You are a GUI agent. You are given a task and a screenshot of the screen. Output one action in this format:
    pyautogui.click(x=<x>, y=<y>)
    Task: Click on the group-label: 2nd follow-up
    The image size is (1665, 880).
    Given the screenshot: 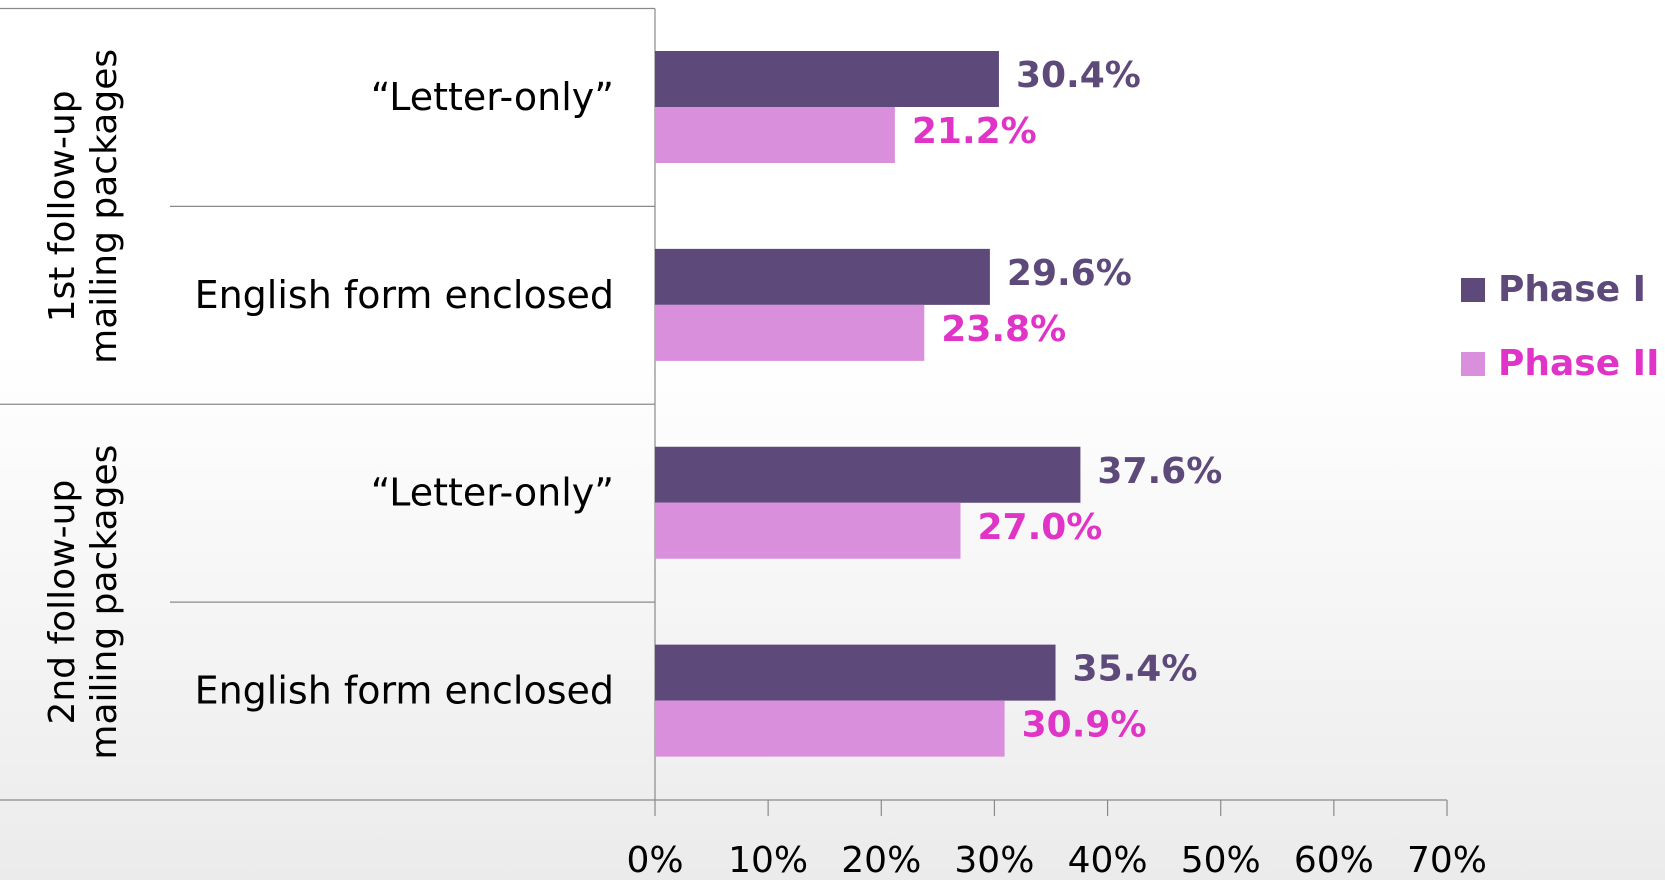 What is the action you would take?
    pyautogui.click(x=62, y=602)
    